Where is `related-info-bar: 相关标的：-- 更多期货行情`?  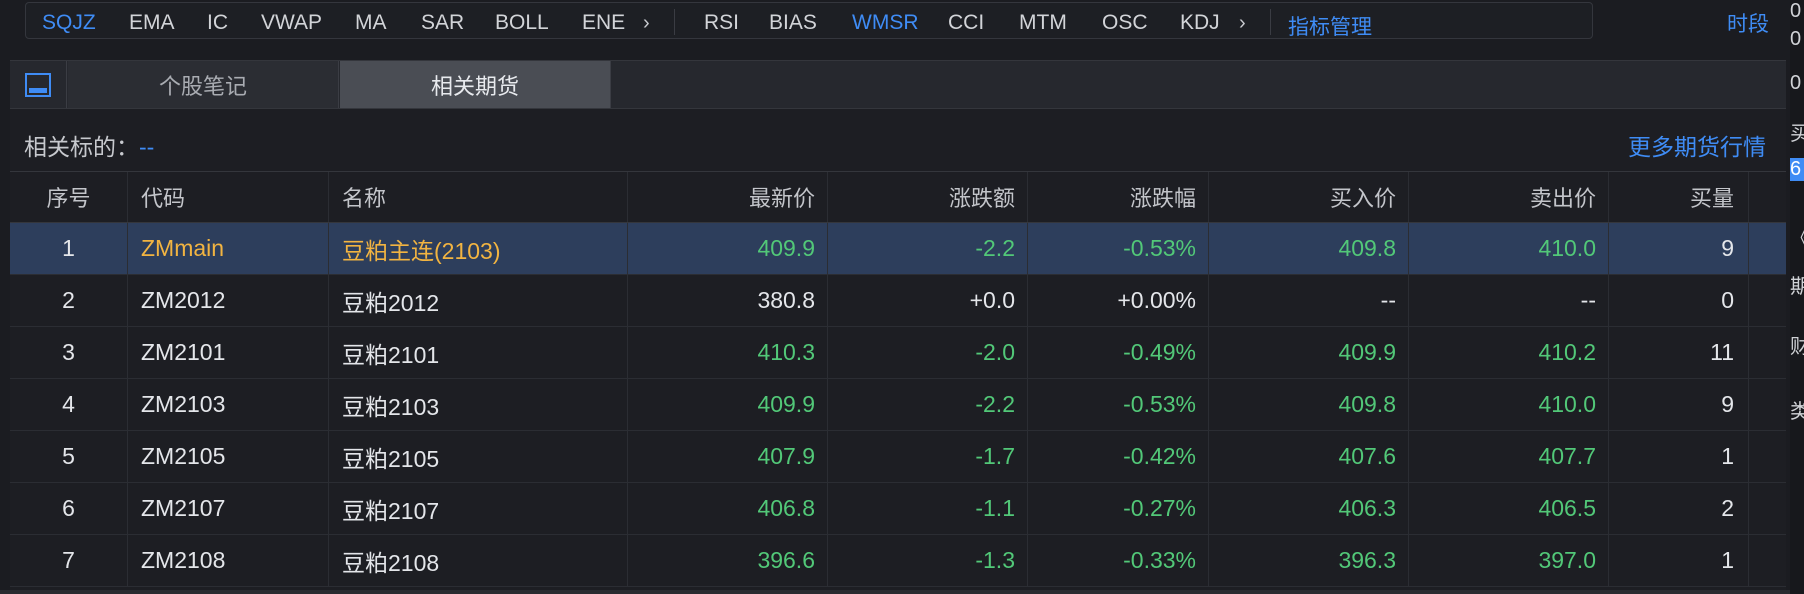 related-info-bar: 相关标的：-- 更多期货行情 is located at coordinates (898, 140).